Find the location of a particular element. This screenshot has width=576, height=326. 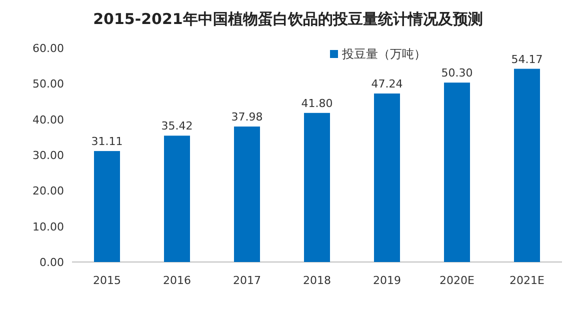

x-tick-label: 2016 is located at coordinates (177, 280).